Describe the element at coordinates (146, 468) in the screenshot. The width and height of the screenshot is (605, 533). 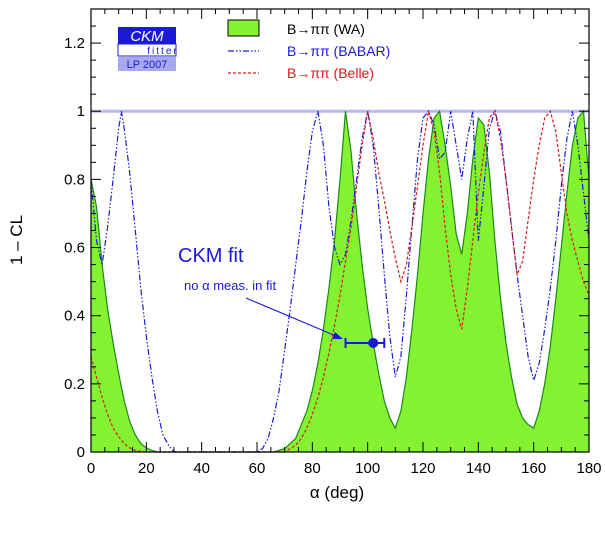
I see `x-tick-label: 20` at that location.